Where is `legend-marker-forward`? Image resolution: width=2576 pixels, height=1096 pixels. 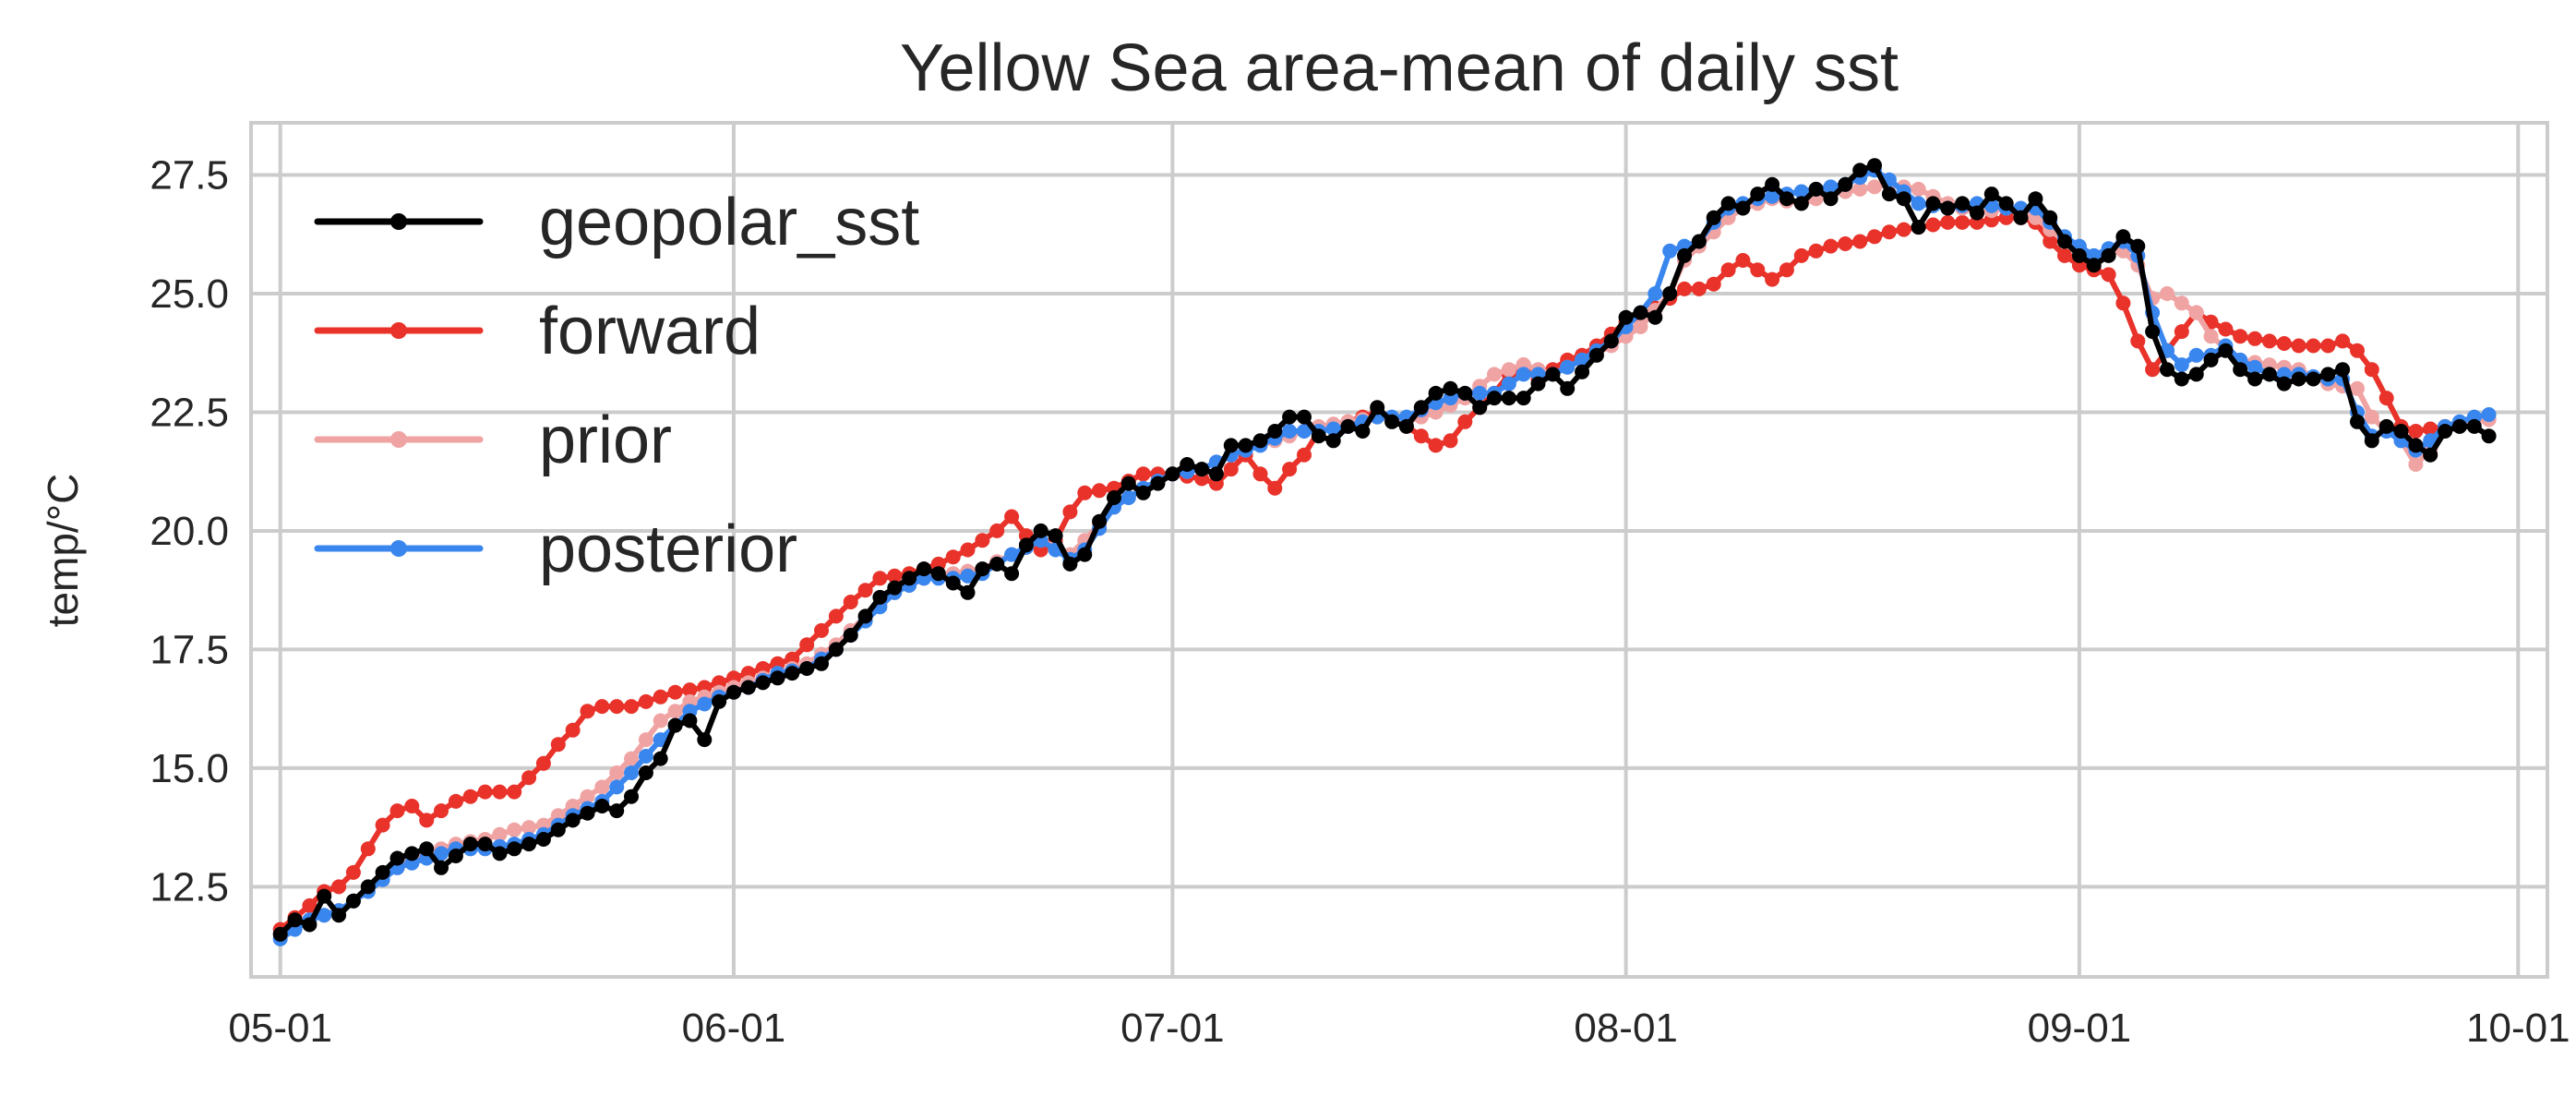
legend-marker-forward is located at coordinates (399, 330).